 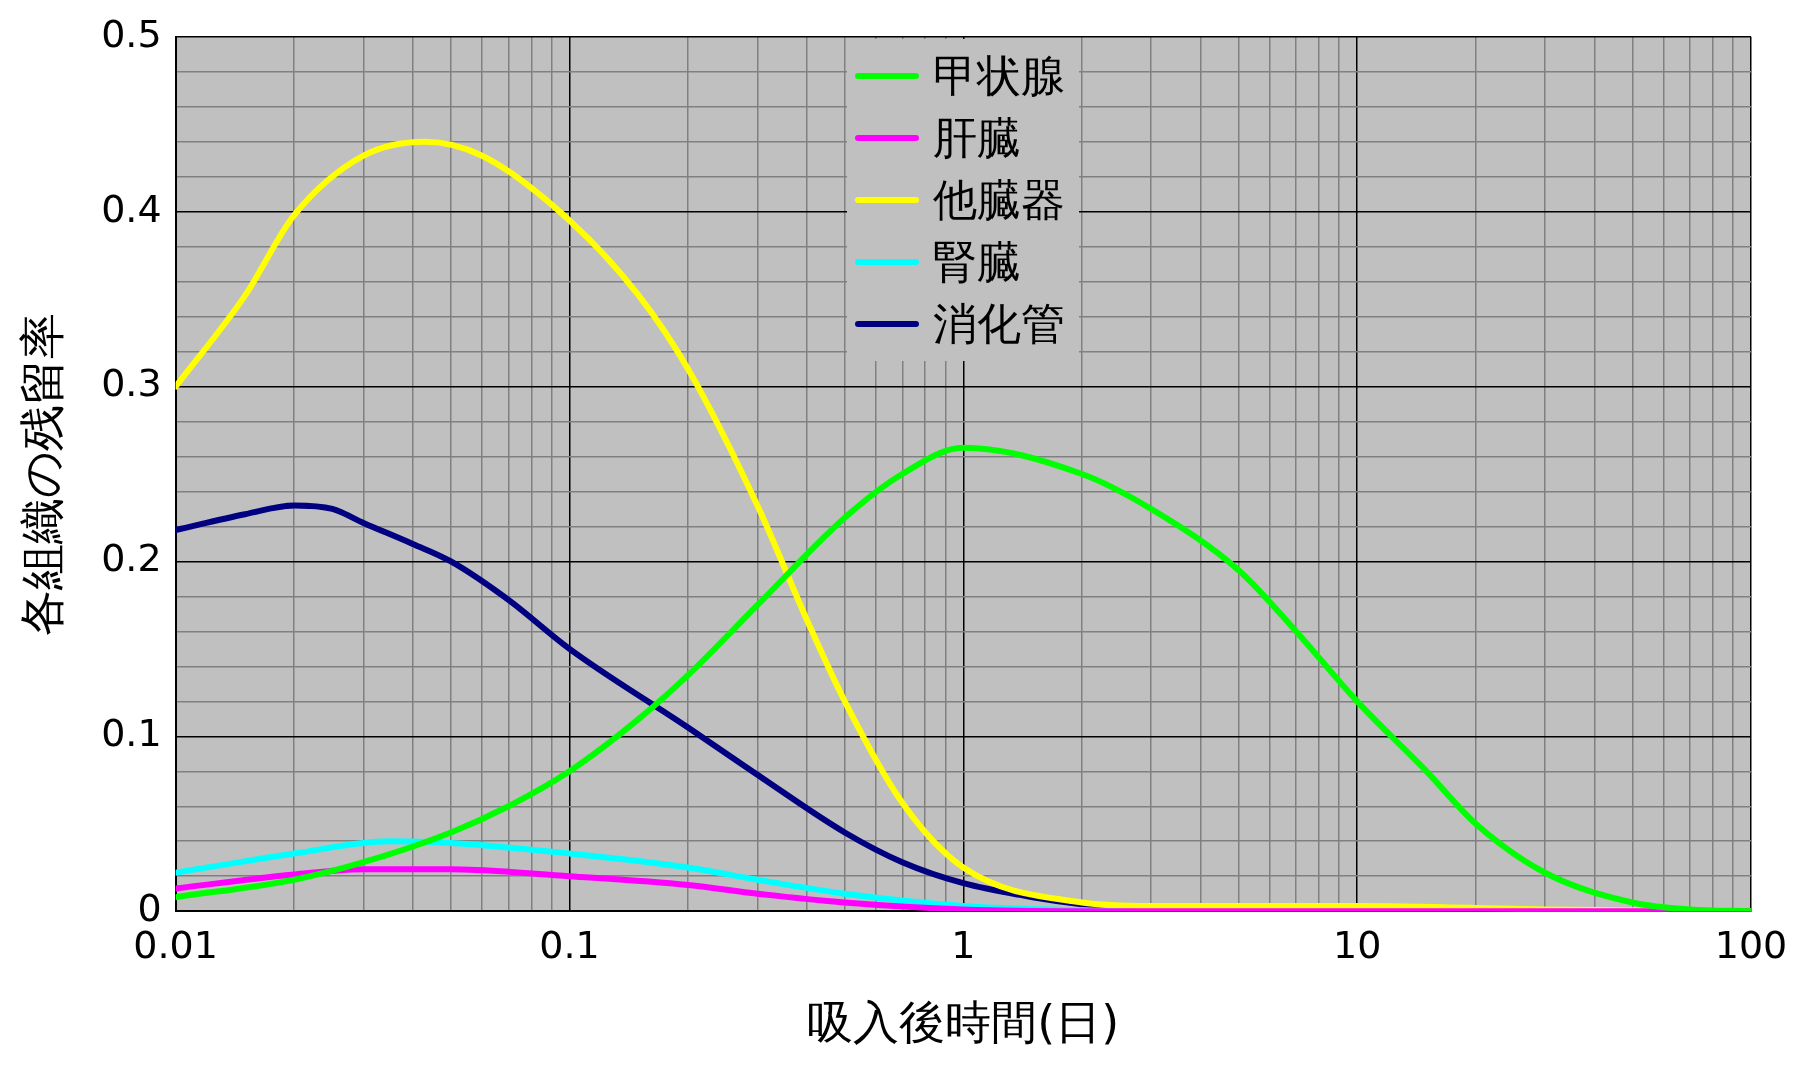 What do you see at coordinates (963, 944) in the screenshot?
I see `x-tick-label: 1` at bounding box center [963, 944].